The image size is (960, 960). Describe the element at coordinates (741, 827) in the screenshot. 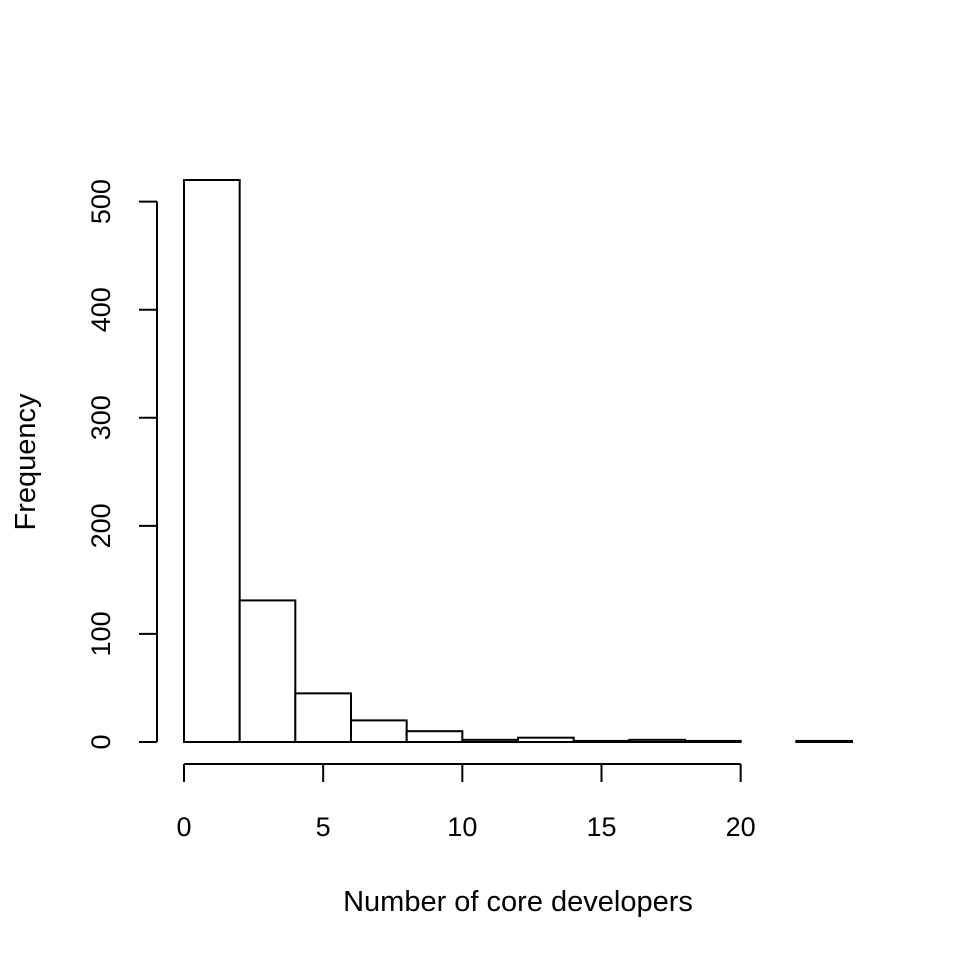

I see `x-tick-label: 20` at that location.